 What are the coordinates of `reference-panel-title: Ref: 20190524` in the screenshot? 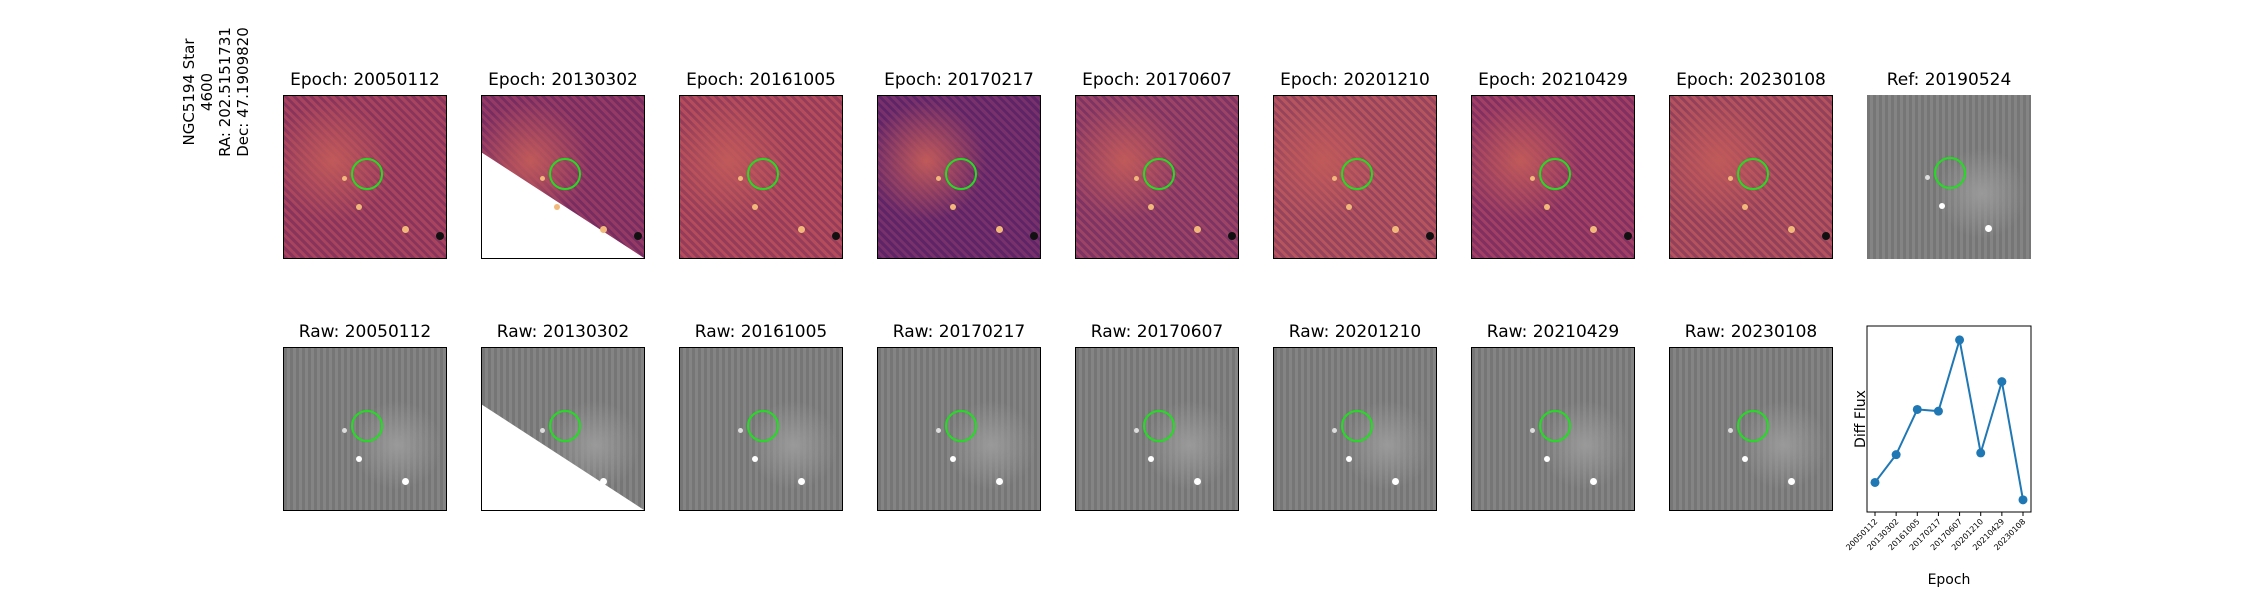 It's located at (1949, 80).